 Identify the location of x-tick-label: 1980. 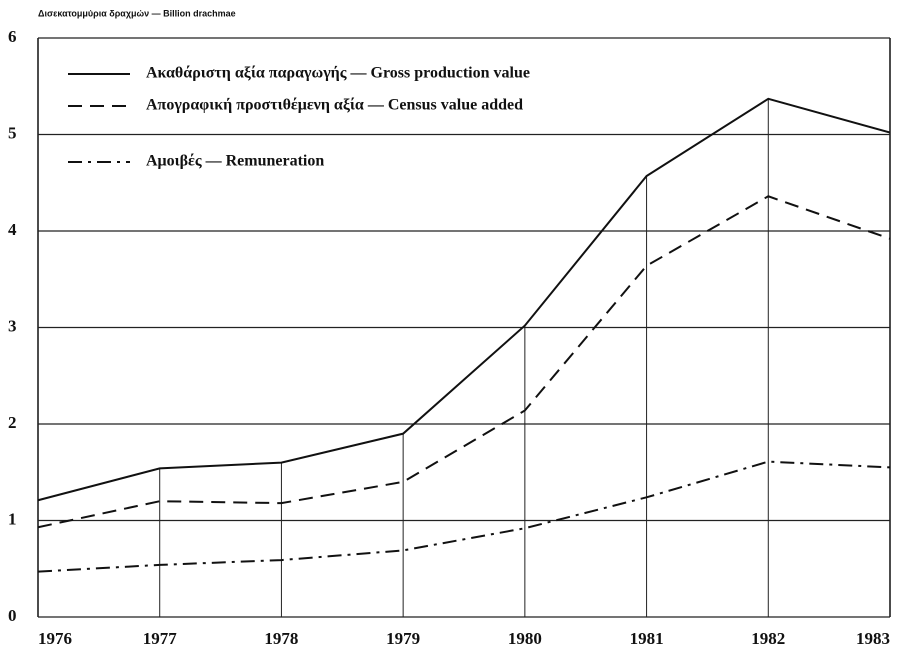
(525, 638).